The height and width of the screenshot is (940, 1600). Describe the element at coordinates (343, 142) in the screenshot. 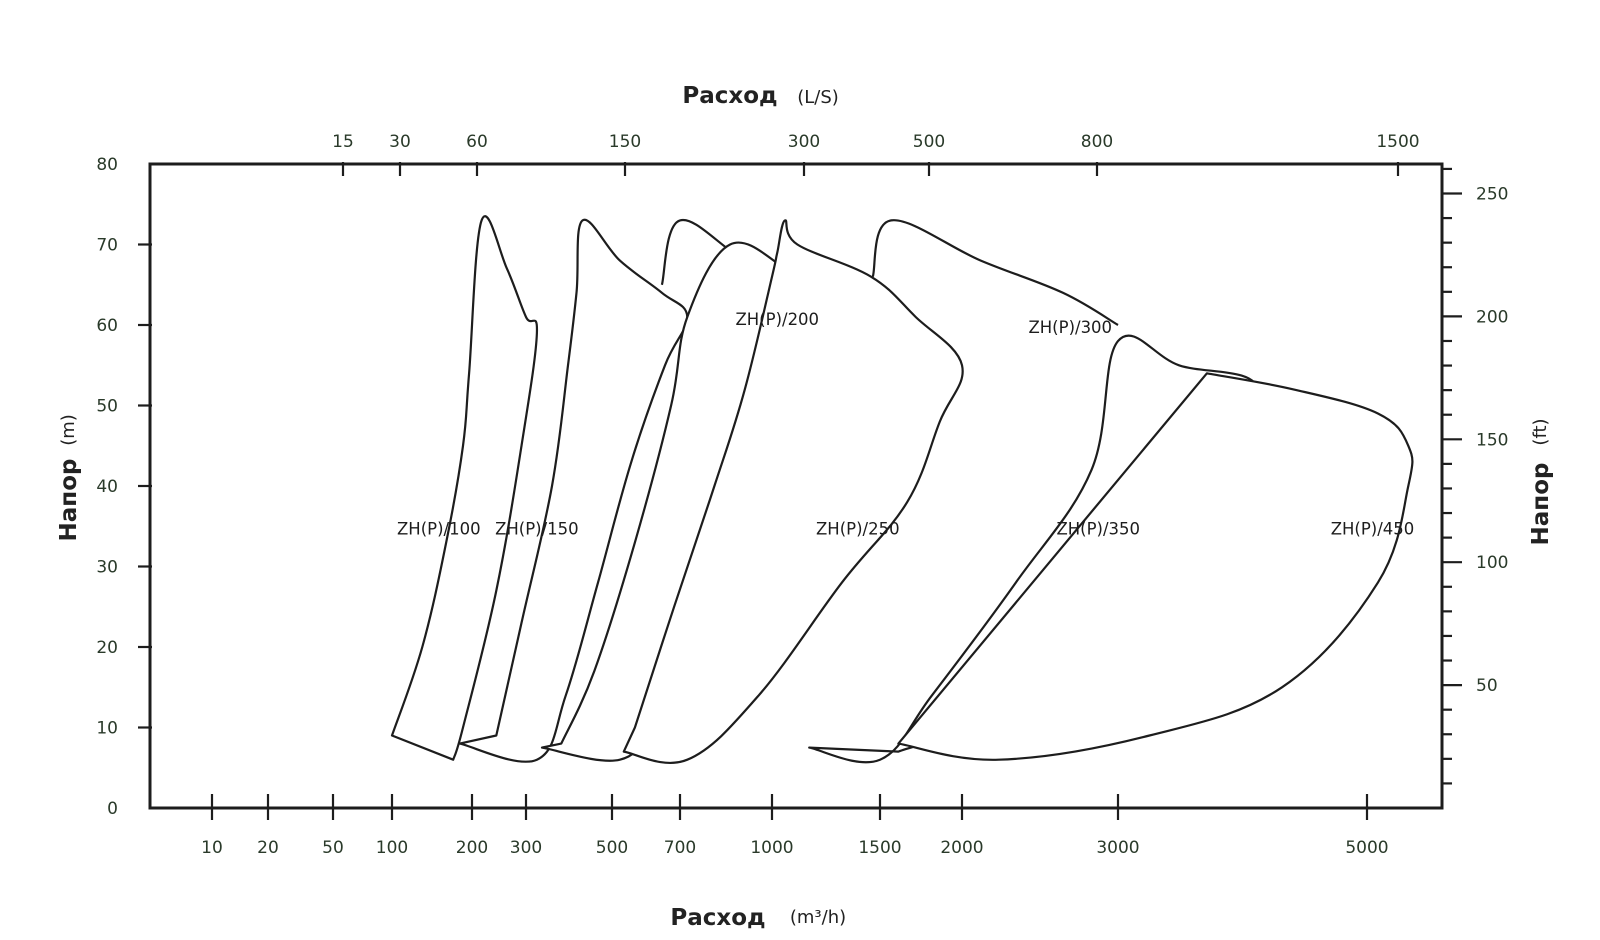

I see `x-top-tick-label: 15` at that location.